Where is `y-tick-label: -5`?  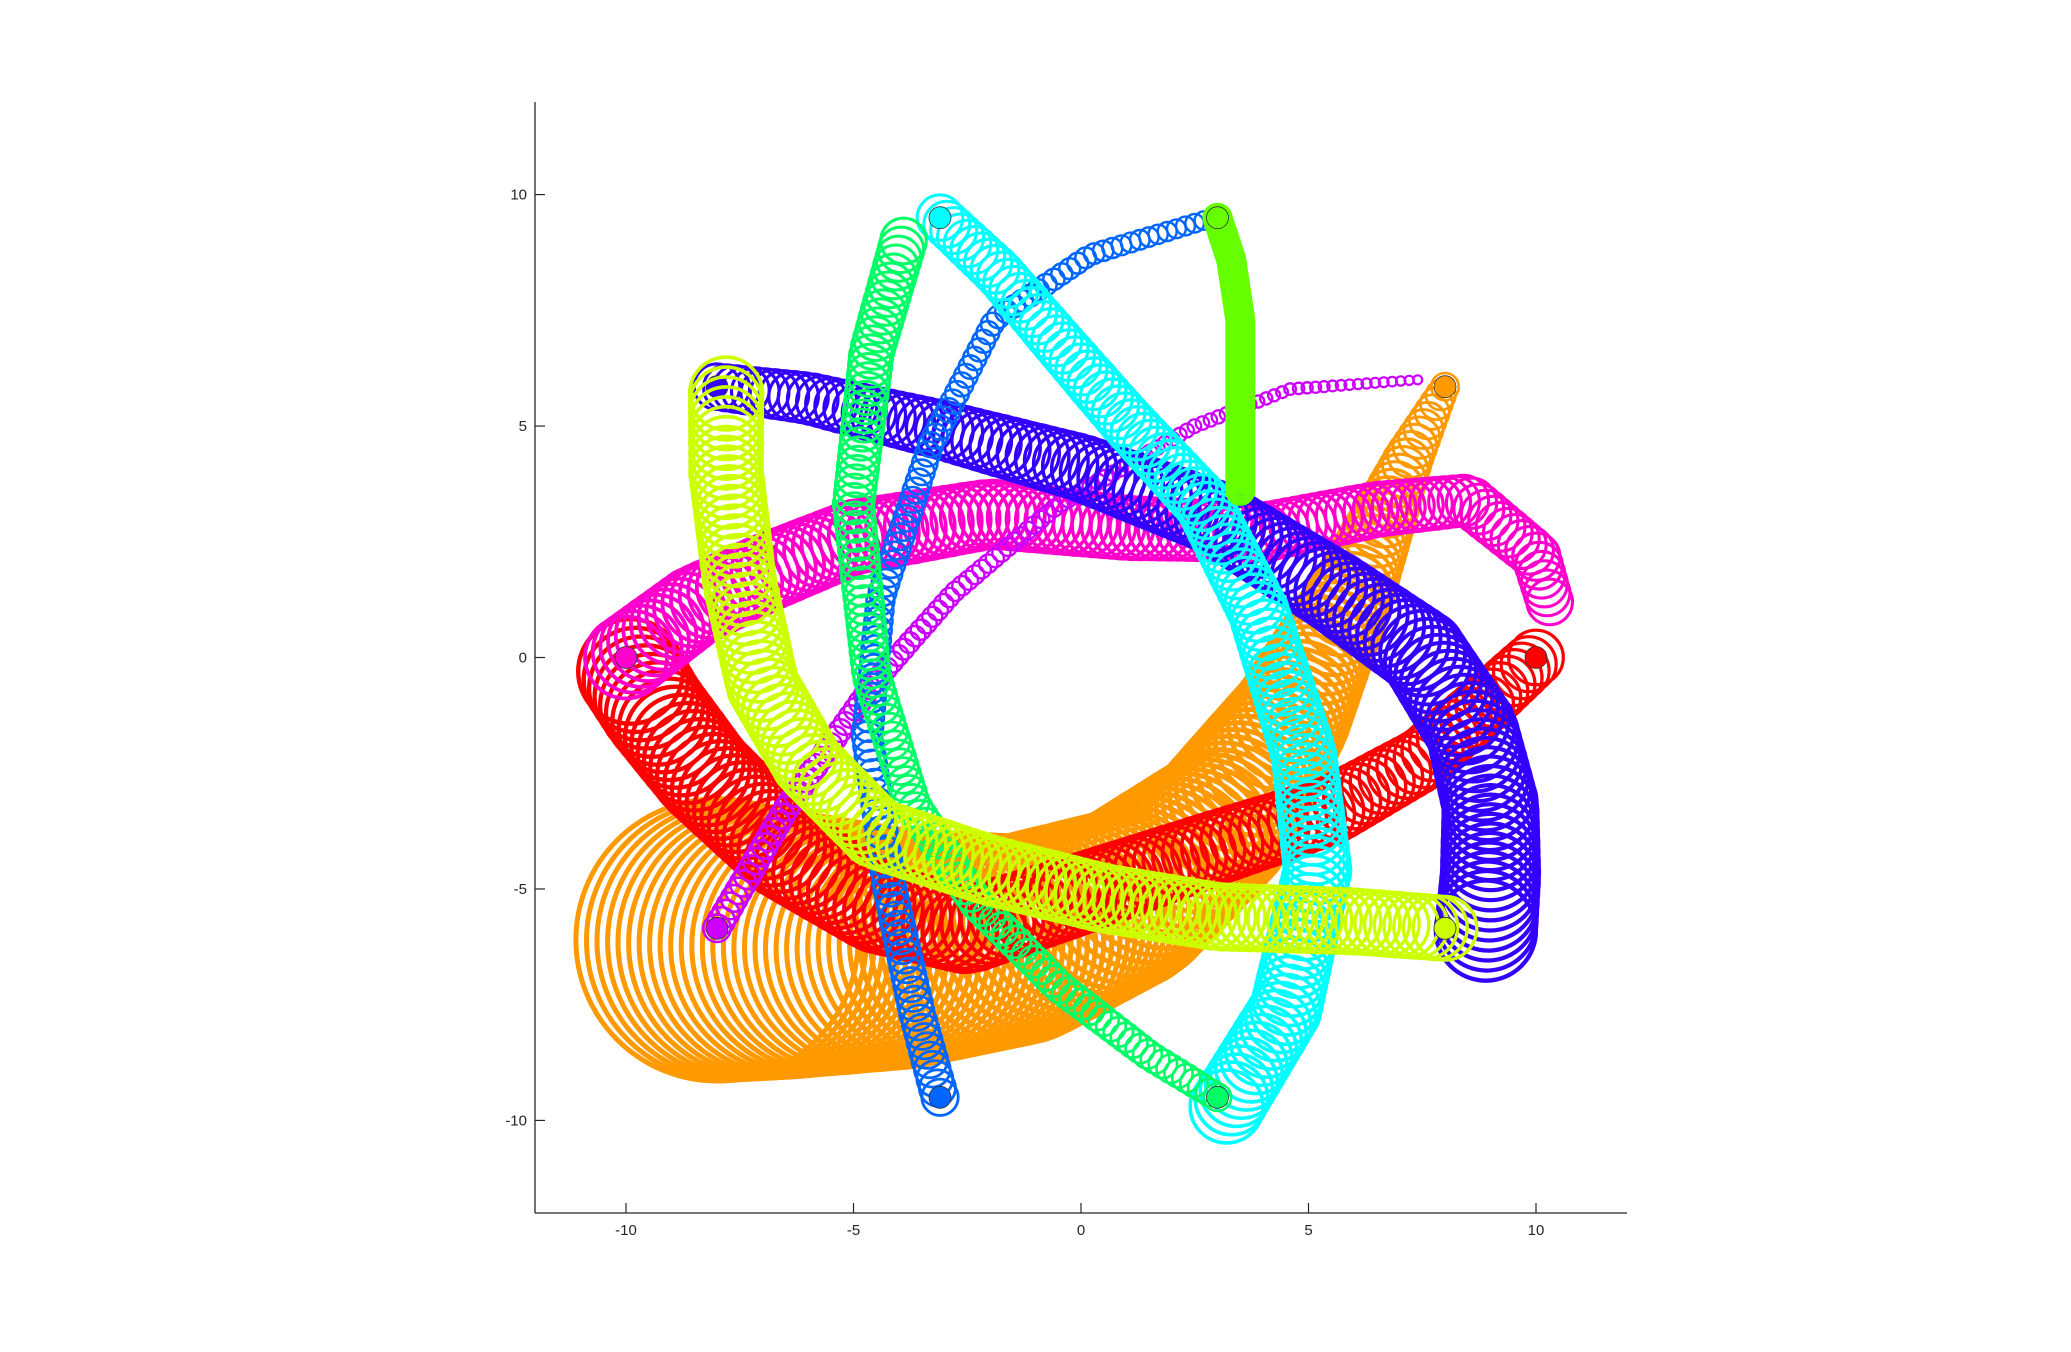
y-tick-label: -5 is located at coordinates (520, 889).